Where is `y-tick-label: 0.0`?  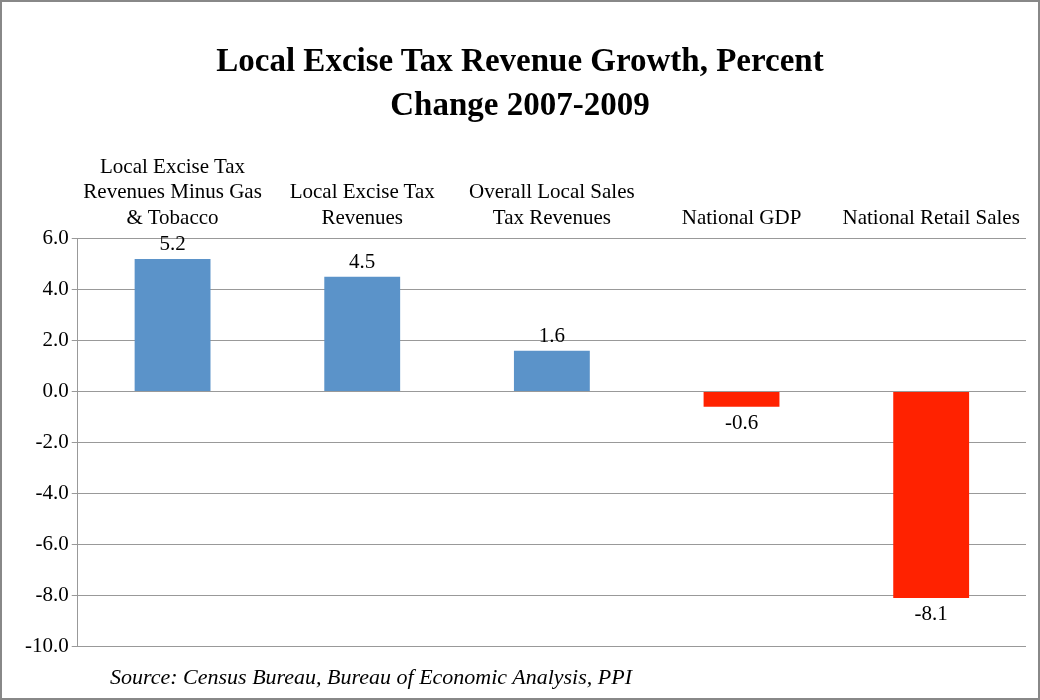 y-tick-label: 0.0 is located at coordinates (55, 390).